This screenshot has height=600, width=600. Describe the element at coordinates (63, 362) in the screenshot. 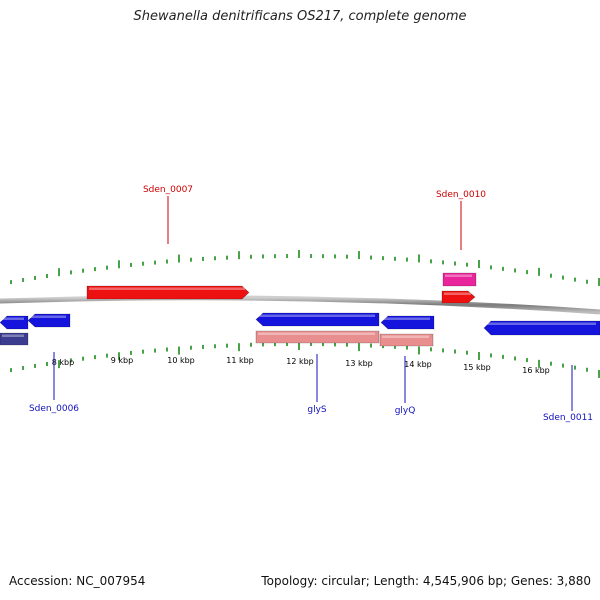

I see `scale-label: 8 kbp` at that location.